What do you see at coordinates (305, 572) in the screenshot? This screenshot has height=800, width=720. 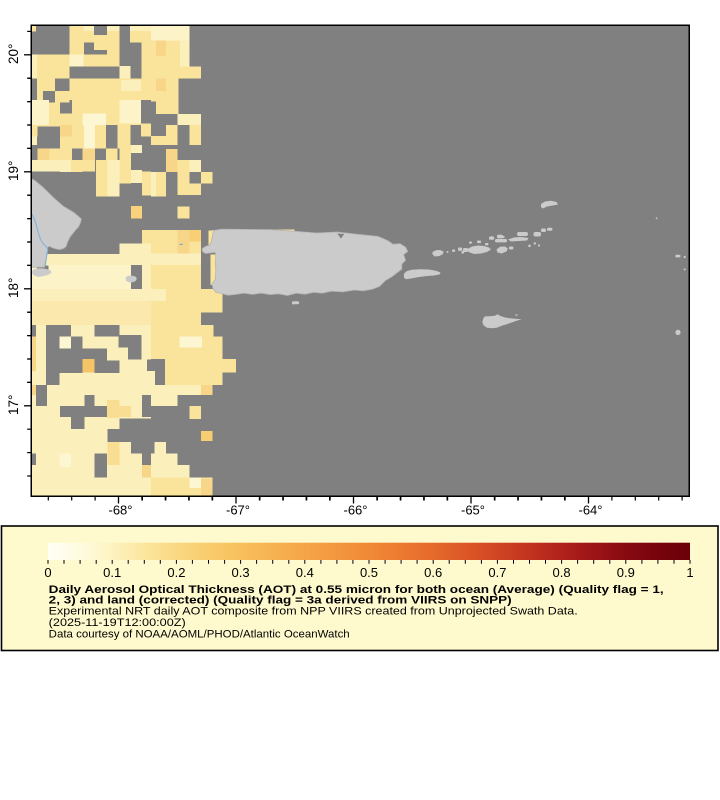 I see `svg-text: 0.4` at bounding box center [305, 572].